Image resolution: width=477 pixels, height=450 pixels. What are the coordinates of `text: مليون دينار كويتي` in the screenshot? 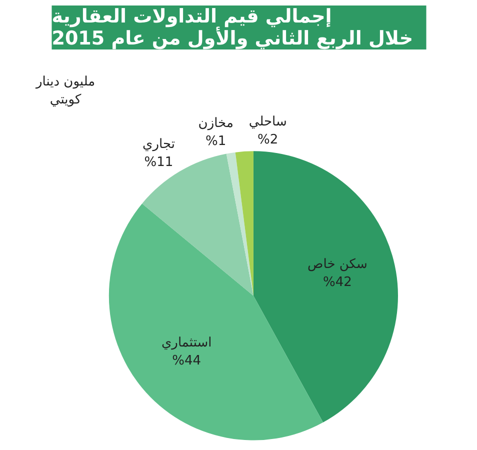 It's located at (65, 91).